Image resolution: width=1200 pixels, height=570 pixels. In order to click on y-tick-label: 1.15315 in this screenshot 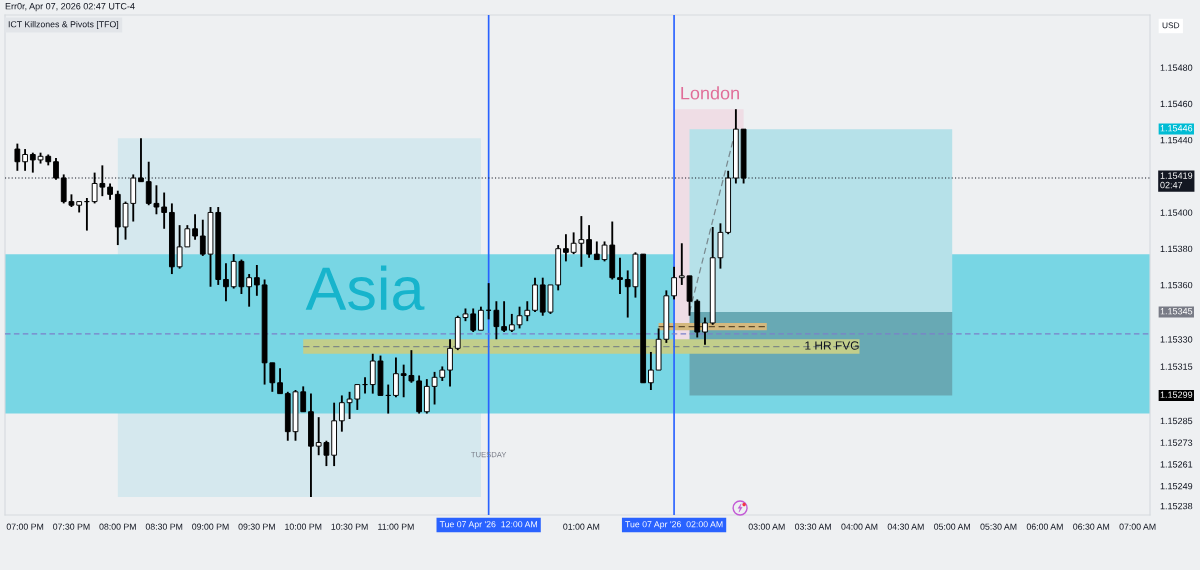, I will do `click(1176, 366)`.